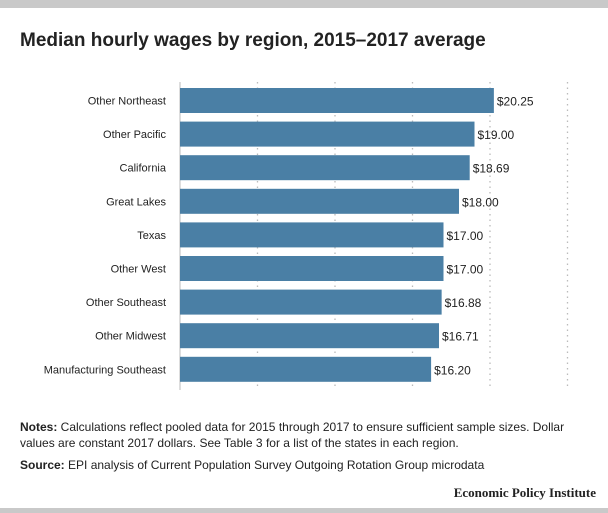 The width and height of the screenshot is (608, 513). Describe the element at coordinates (39, 427) in the screenshot. I see `notes-label: Notes:` at that location.